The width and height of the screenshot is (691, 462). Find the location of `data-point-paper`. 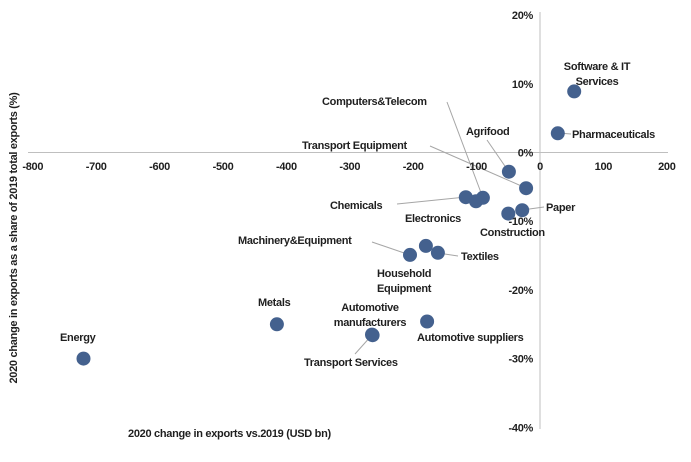

data-point-paper is located at coordinates (522, 210).